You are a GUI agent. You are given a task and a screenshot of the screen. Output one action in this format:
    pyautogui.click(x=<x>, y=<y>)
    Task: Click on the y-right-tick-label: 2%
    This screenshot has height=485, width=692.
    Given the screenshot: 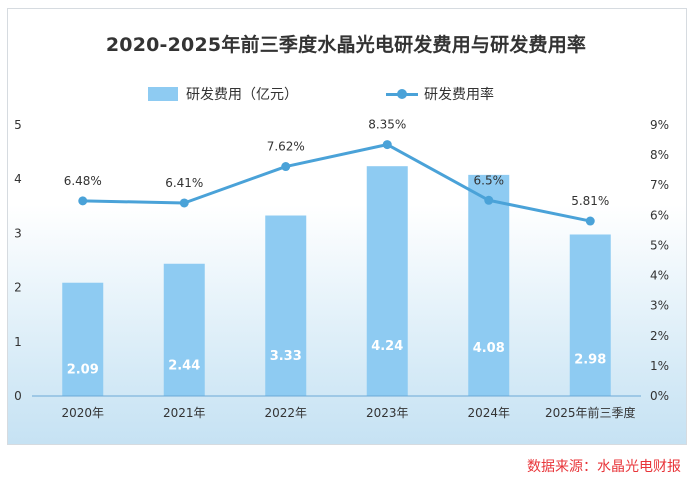 What is the action you would take?
    pyautogui.click(x=659, y=336)
    